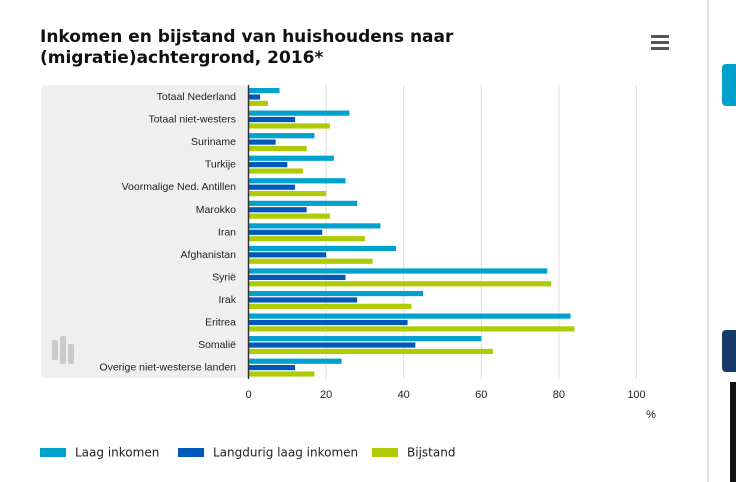 This screenshot has width=736, height=482. I want to click on category-label: Marokko, so click(216, 210).